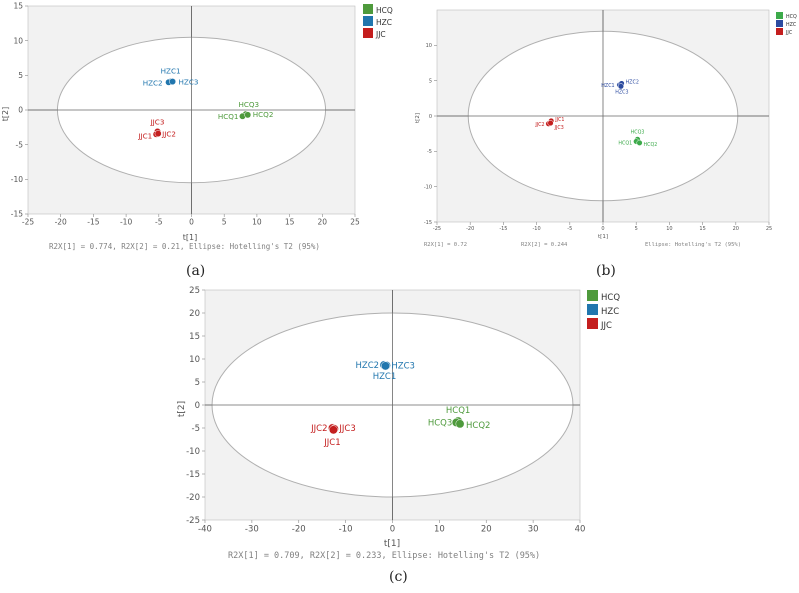 The height and width of the screenshot is (593, 799). What do you see at coordinates (205, 104) in the screenshot?
I see `chart-a-points: HZC1 HZC2 HZC3 HCQ3 HCQ1 HCQ2 JJC3 JJC1 JJC2` at bounding box center [205, 104].